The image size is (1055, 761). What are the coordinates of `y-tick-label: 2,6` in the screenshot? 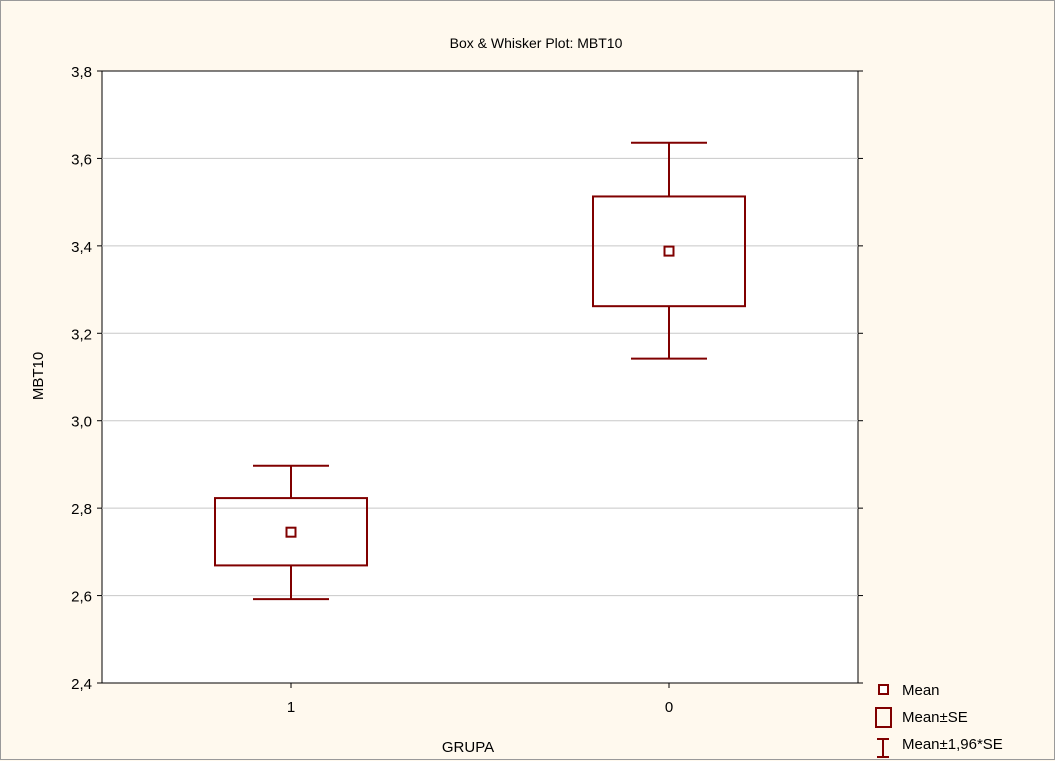 It's located at (81, 597).